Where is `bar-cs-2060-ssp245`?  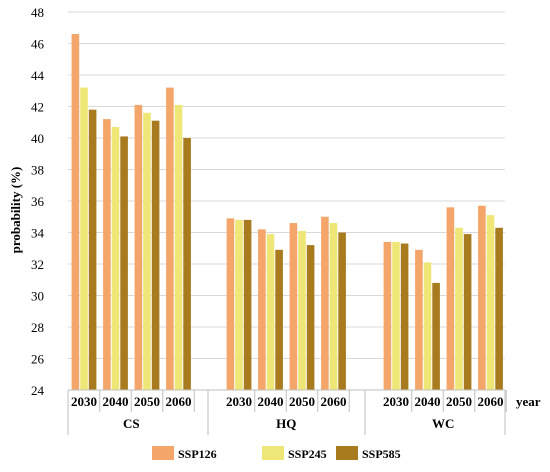 bar-cs-2060-ssp245 is located at coordinates (178, 247).